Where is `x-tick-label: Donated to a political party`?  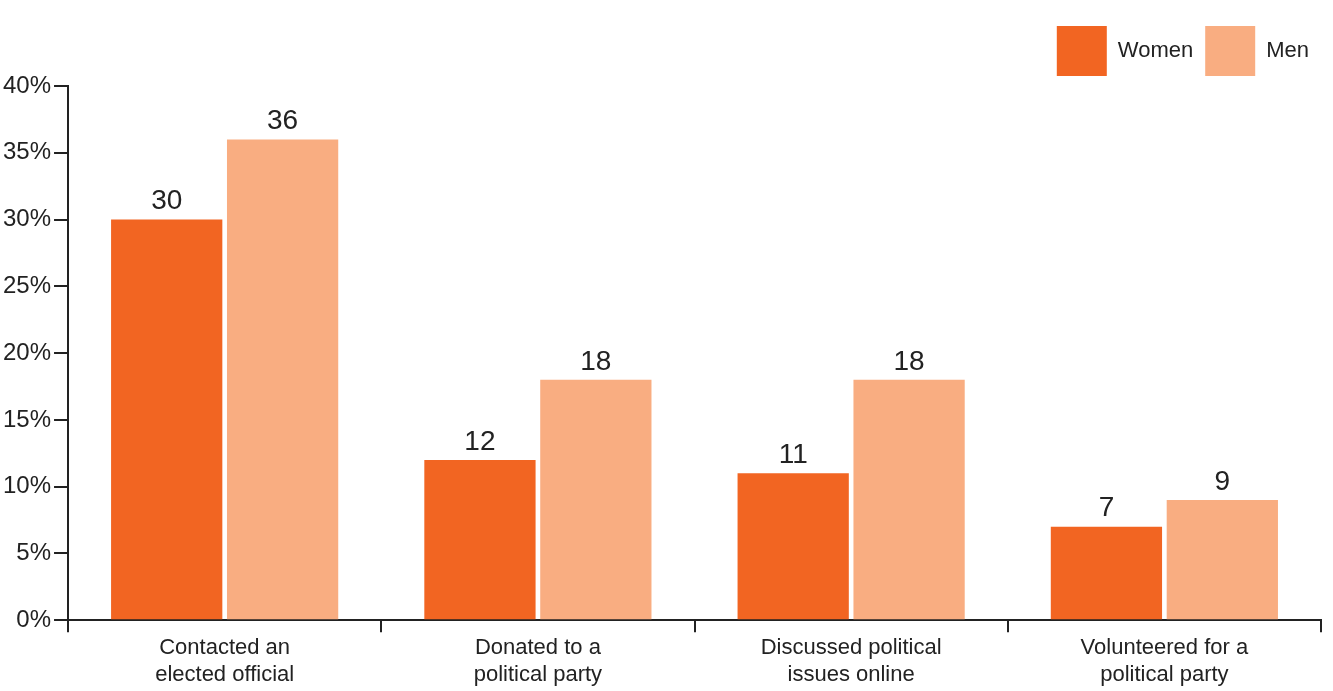 x-tick-label: Donated to a political party is located at coordinates (538, 660).